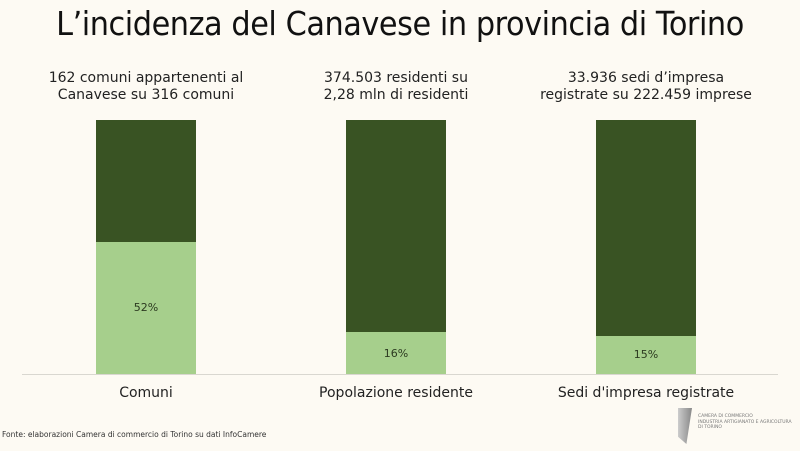 This screenshot has height=451, width=800. Describe the element at coordinates (146, 393) in the screenshot. I see `category-label: Comuni` at that location.